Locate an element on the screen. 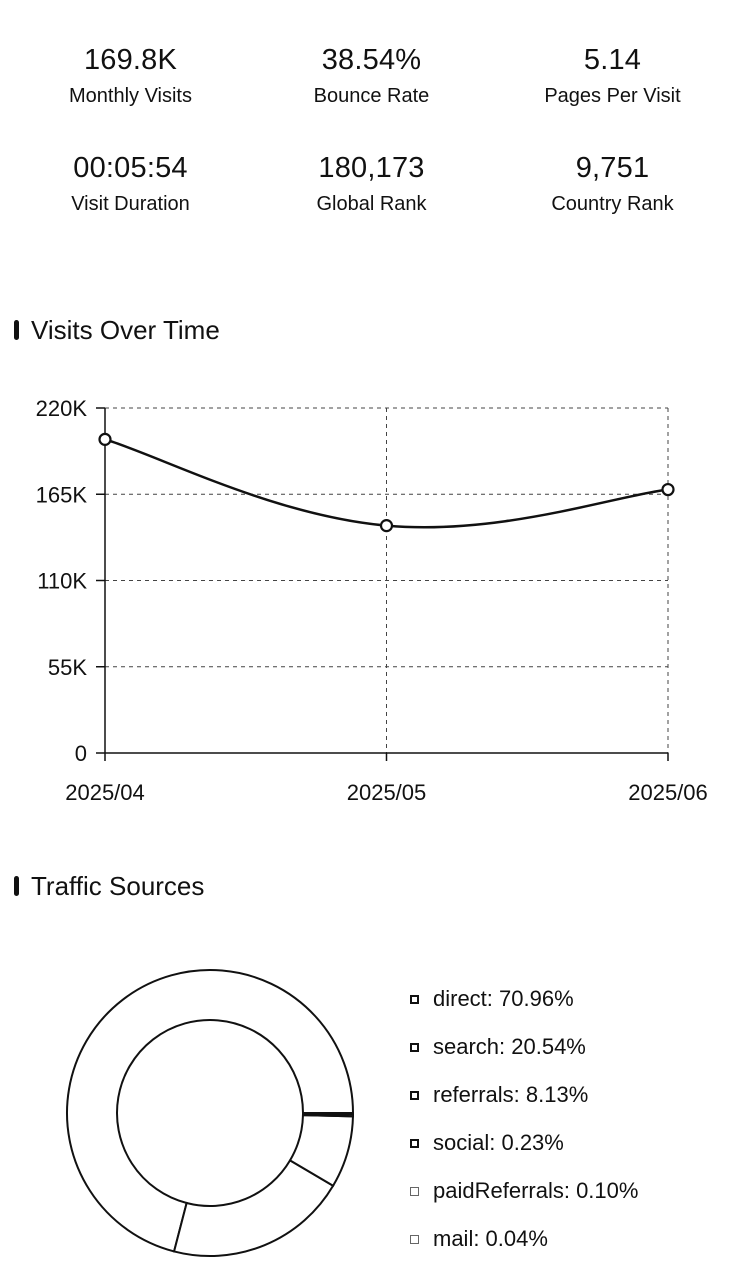  x-tick-label: 2025/05 is located at coordinates (387, 792).